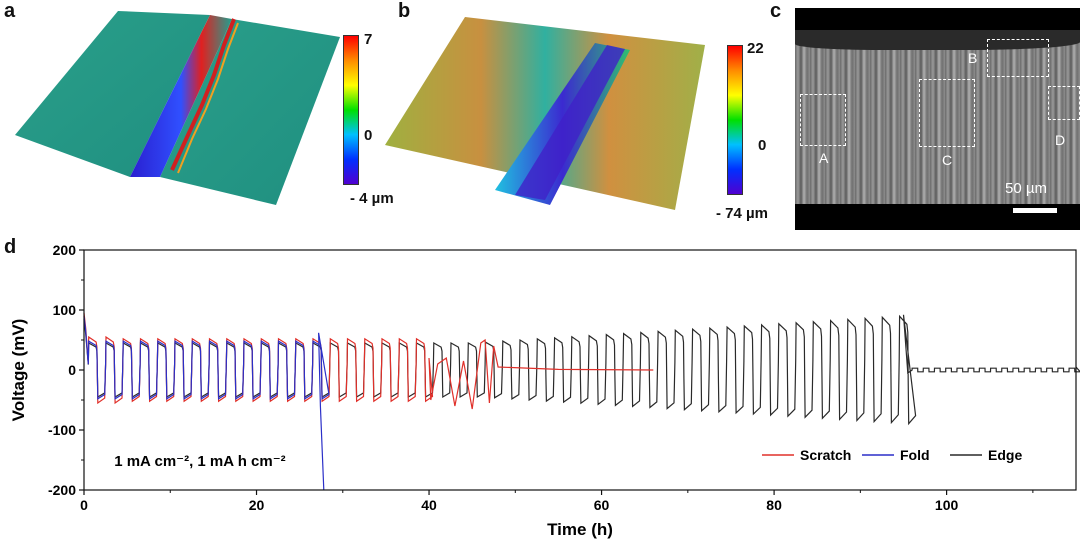 The image size is (1080, 546). What do you see at coordinates (257, 505) in the screenshot?
I see `x-tick-label: 20` at bounding box center [257, 505].